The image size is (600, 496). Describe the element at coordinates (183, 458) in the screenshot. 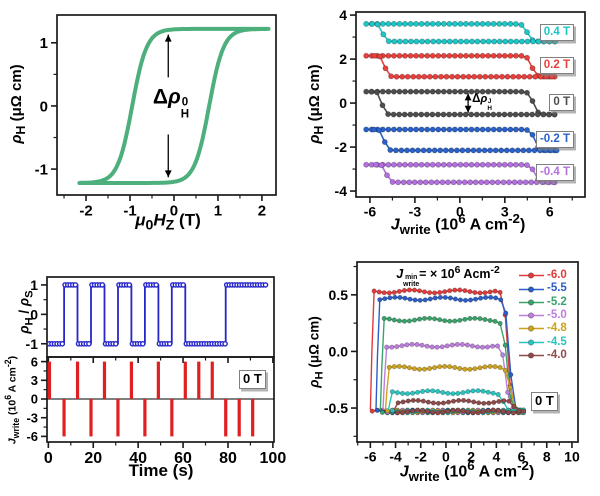

I see `svg-text: 60` at that location.